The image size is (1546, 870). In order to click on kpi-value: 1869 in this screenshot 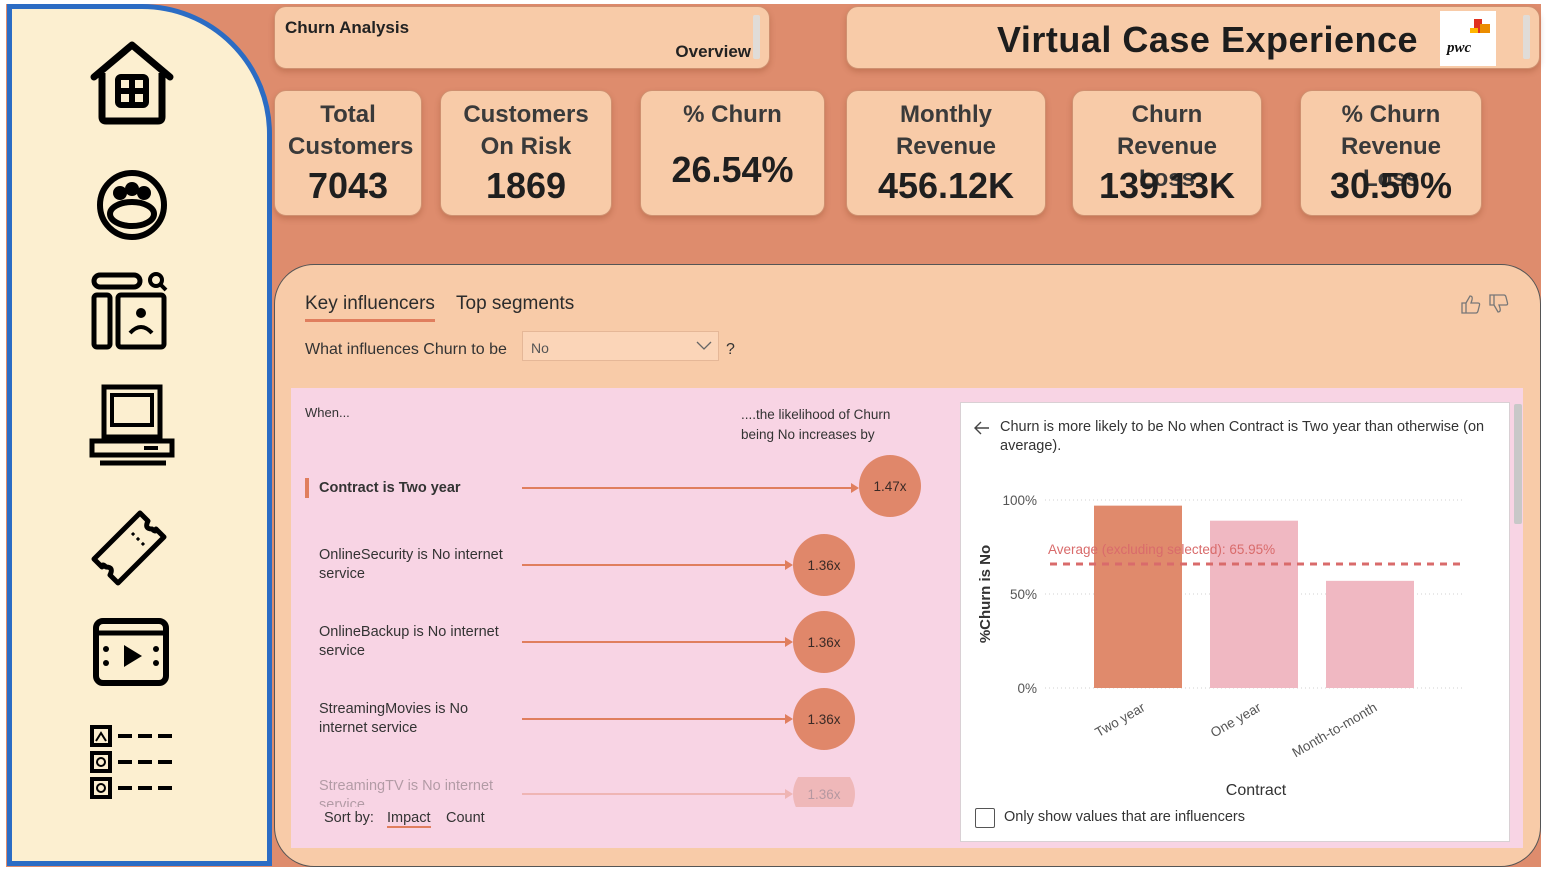, I will do `click(526, 185)`.